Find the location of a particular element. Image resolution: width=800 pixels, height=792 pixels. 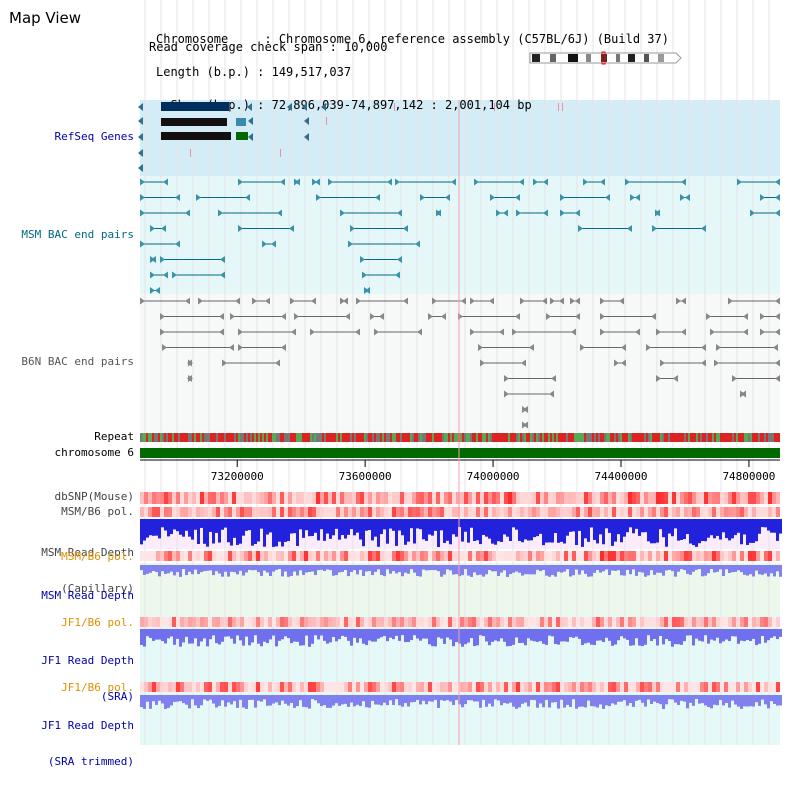

msm-b6-pol-sra-label: MSM/B6 pol. is located at coordinates (97, 556).